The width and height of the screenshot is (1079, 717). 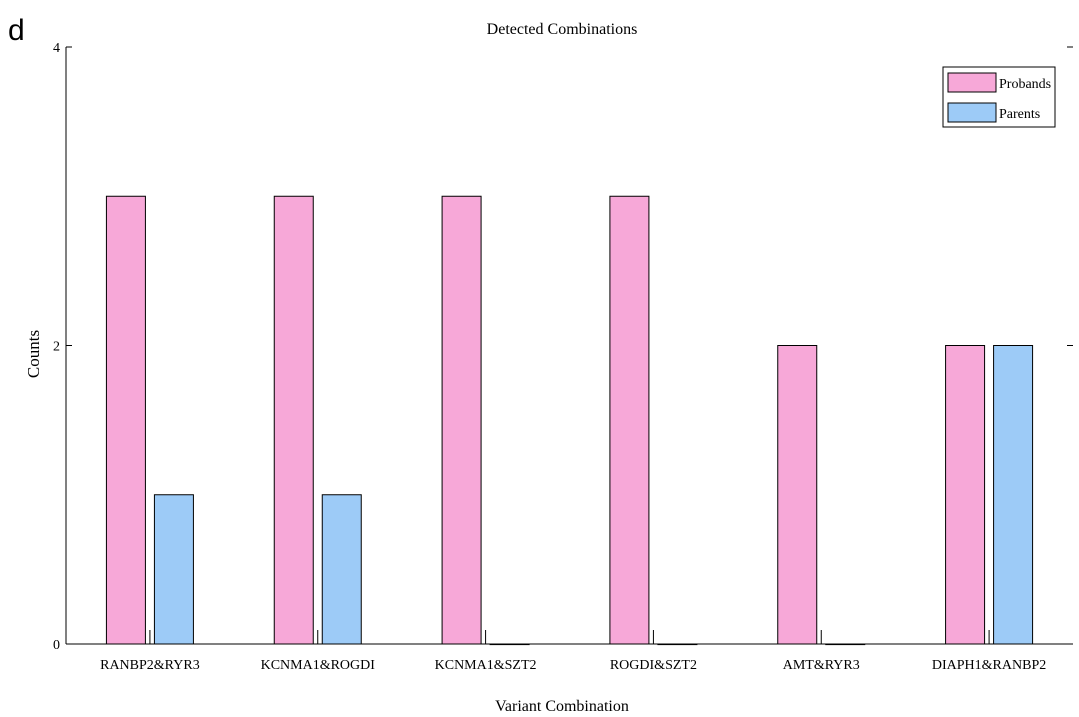 What do you see at coordinates (1019, 114) in the screenshot?
I see `legend-label-parents: Parents` at bounding box center [1019, 114].